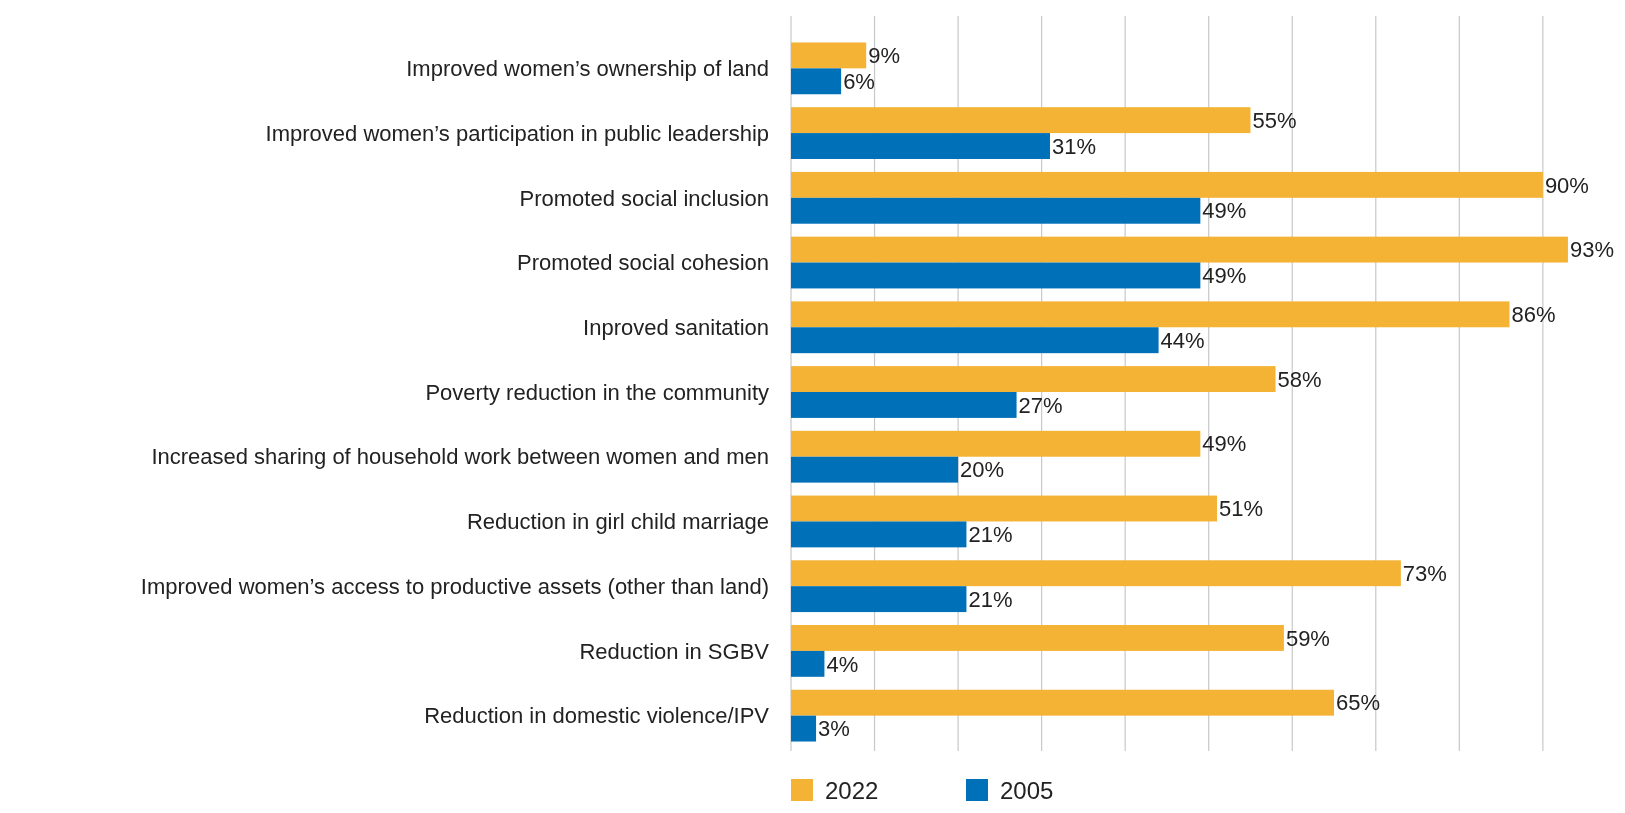 The image size is (1625, 813). What do you see at coordinates (1591, 250) in the screenshot?
I see `data-label: 93%` at bounding box center [1591, 250].